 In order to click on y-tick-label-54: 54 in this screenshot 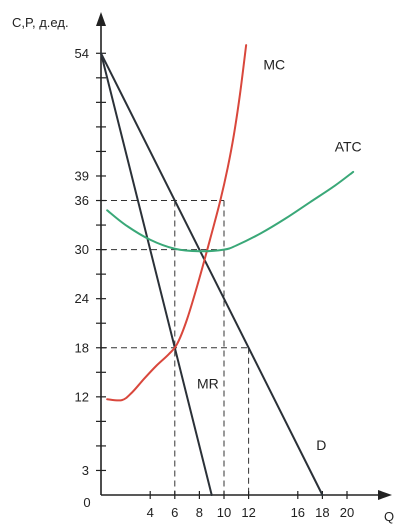, I will do `click(82, 53)`.